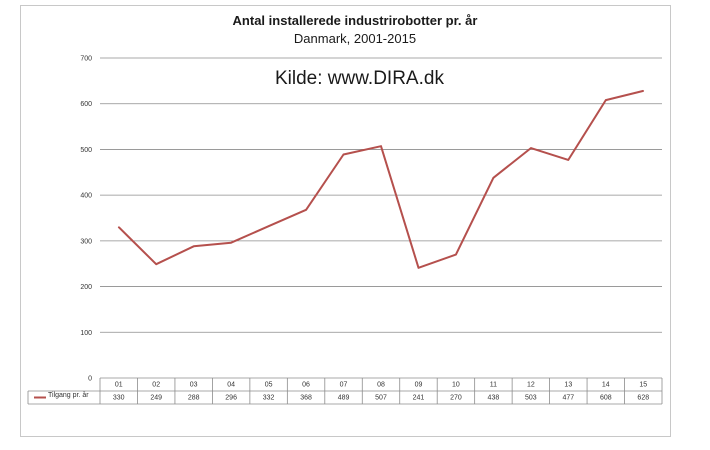 The image size is (710, 450). What do you see at coordinates (419, 398) in the screenshot?
I see `data-table-value: 241` at bounding box center [419, 398].